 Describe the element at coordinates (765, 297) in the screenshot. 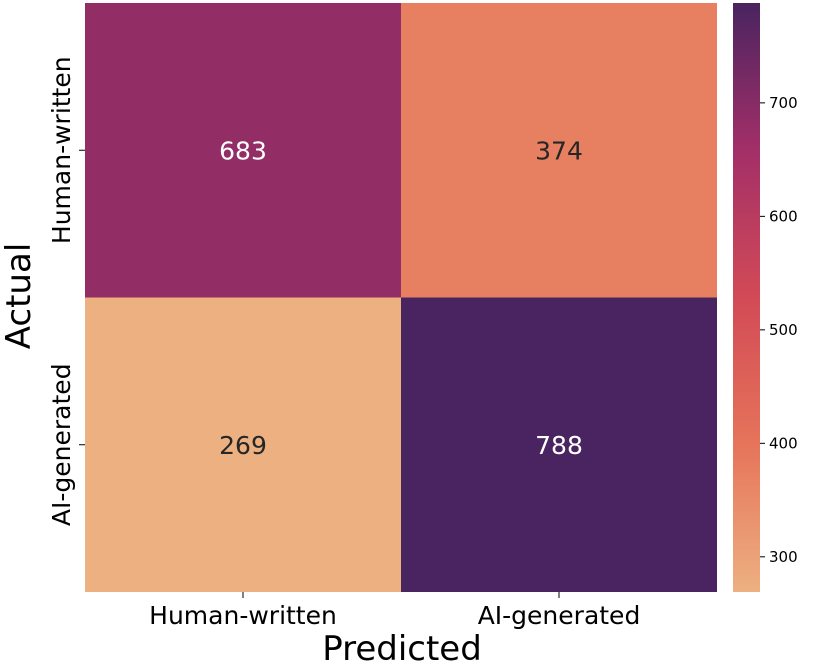

I see `colorbar: 300 400 500 600 700` at that location.